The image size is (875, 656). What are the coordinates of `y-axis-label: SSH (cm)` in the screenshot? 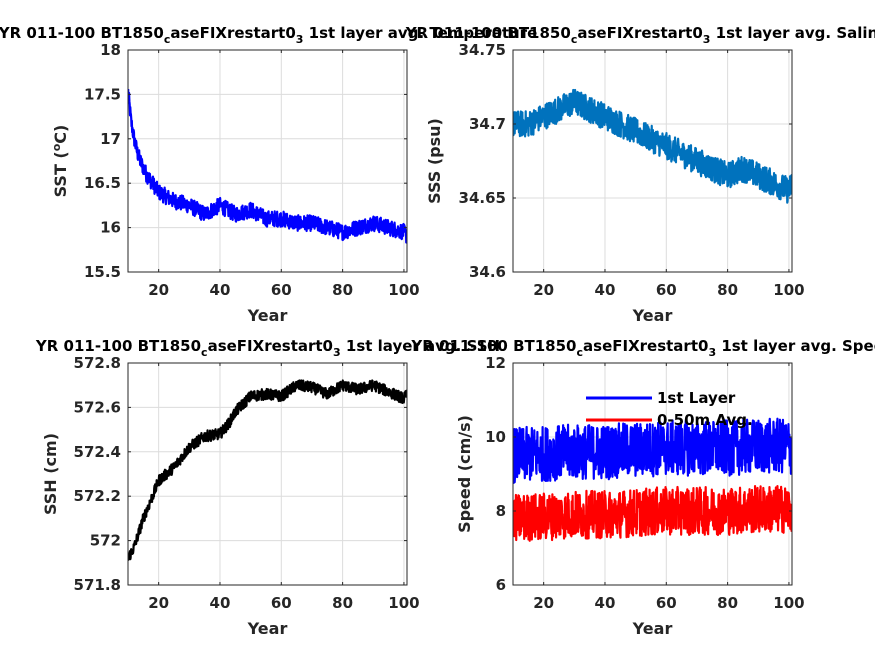 It's located at (50, 474).